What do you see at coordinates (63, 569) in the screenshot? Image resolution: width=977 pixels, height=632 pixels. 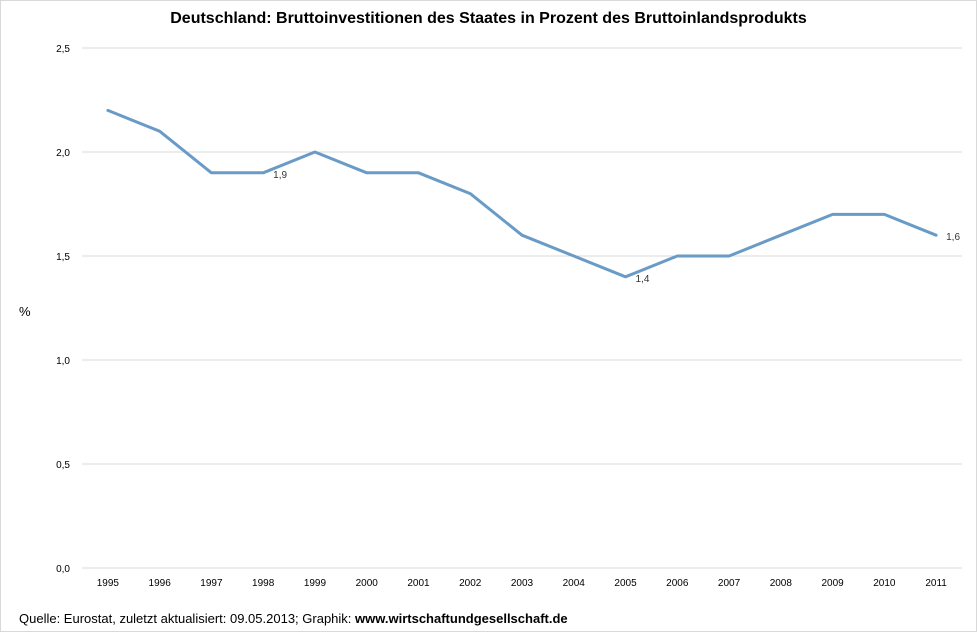 I see `y-tick-label: 0,0` at bounding box center [63, 569].